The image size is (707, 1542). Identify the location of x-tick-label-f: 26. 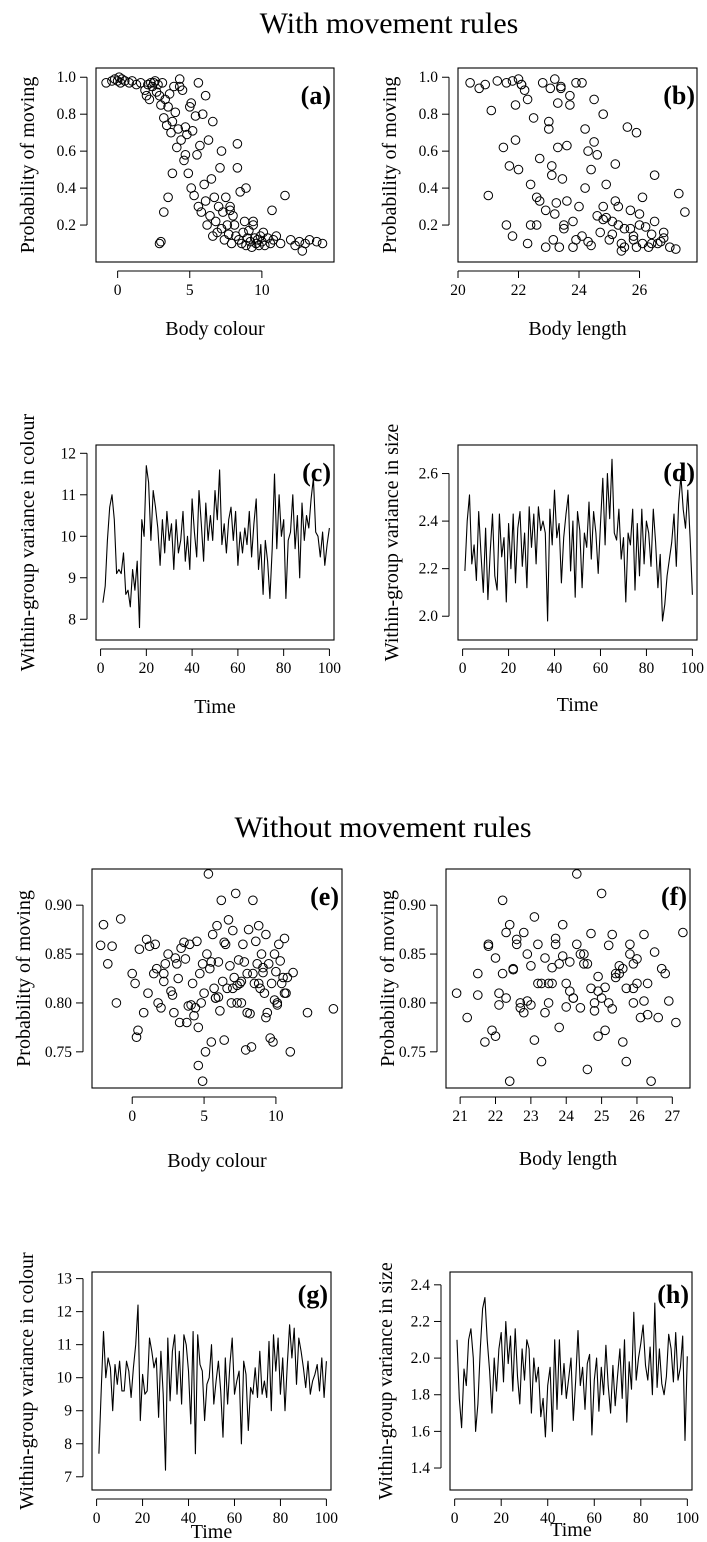
(637, 1116).